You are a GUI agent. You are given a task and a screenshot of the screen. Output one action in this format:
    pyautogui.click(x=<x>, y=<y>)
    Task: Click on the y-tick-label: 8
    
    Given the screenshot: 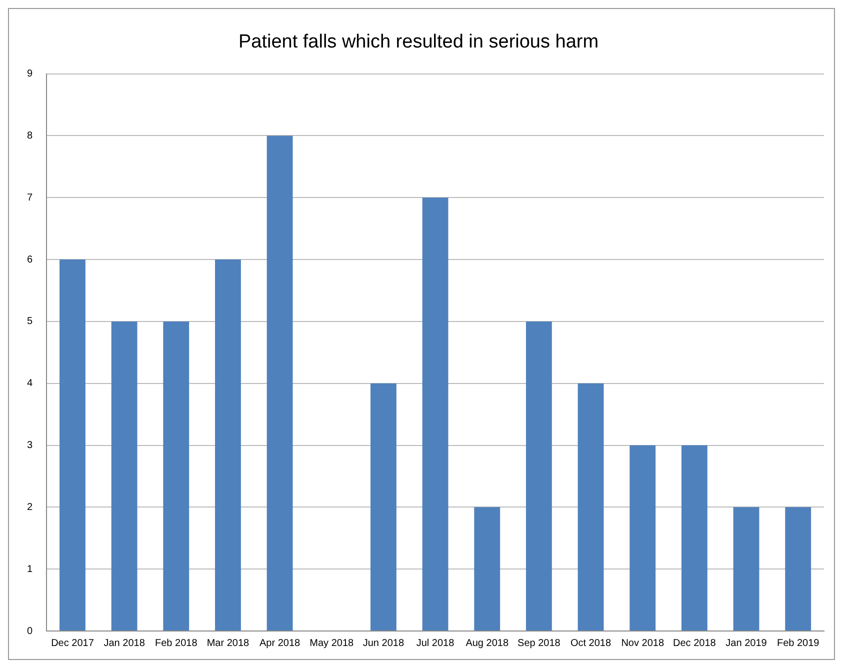 What is the action you would take?
    pyautogui.click(x=30, y=136)
    